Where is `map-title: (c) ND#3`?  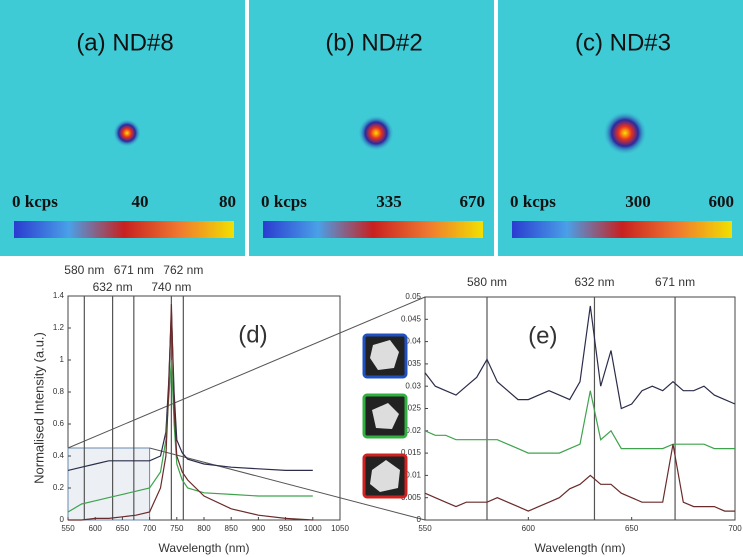 map-title: (c) ND#3 is located at coordinates (623, 42).